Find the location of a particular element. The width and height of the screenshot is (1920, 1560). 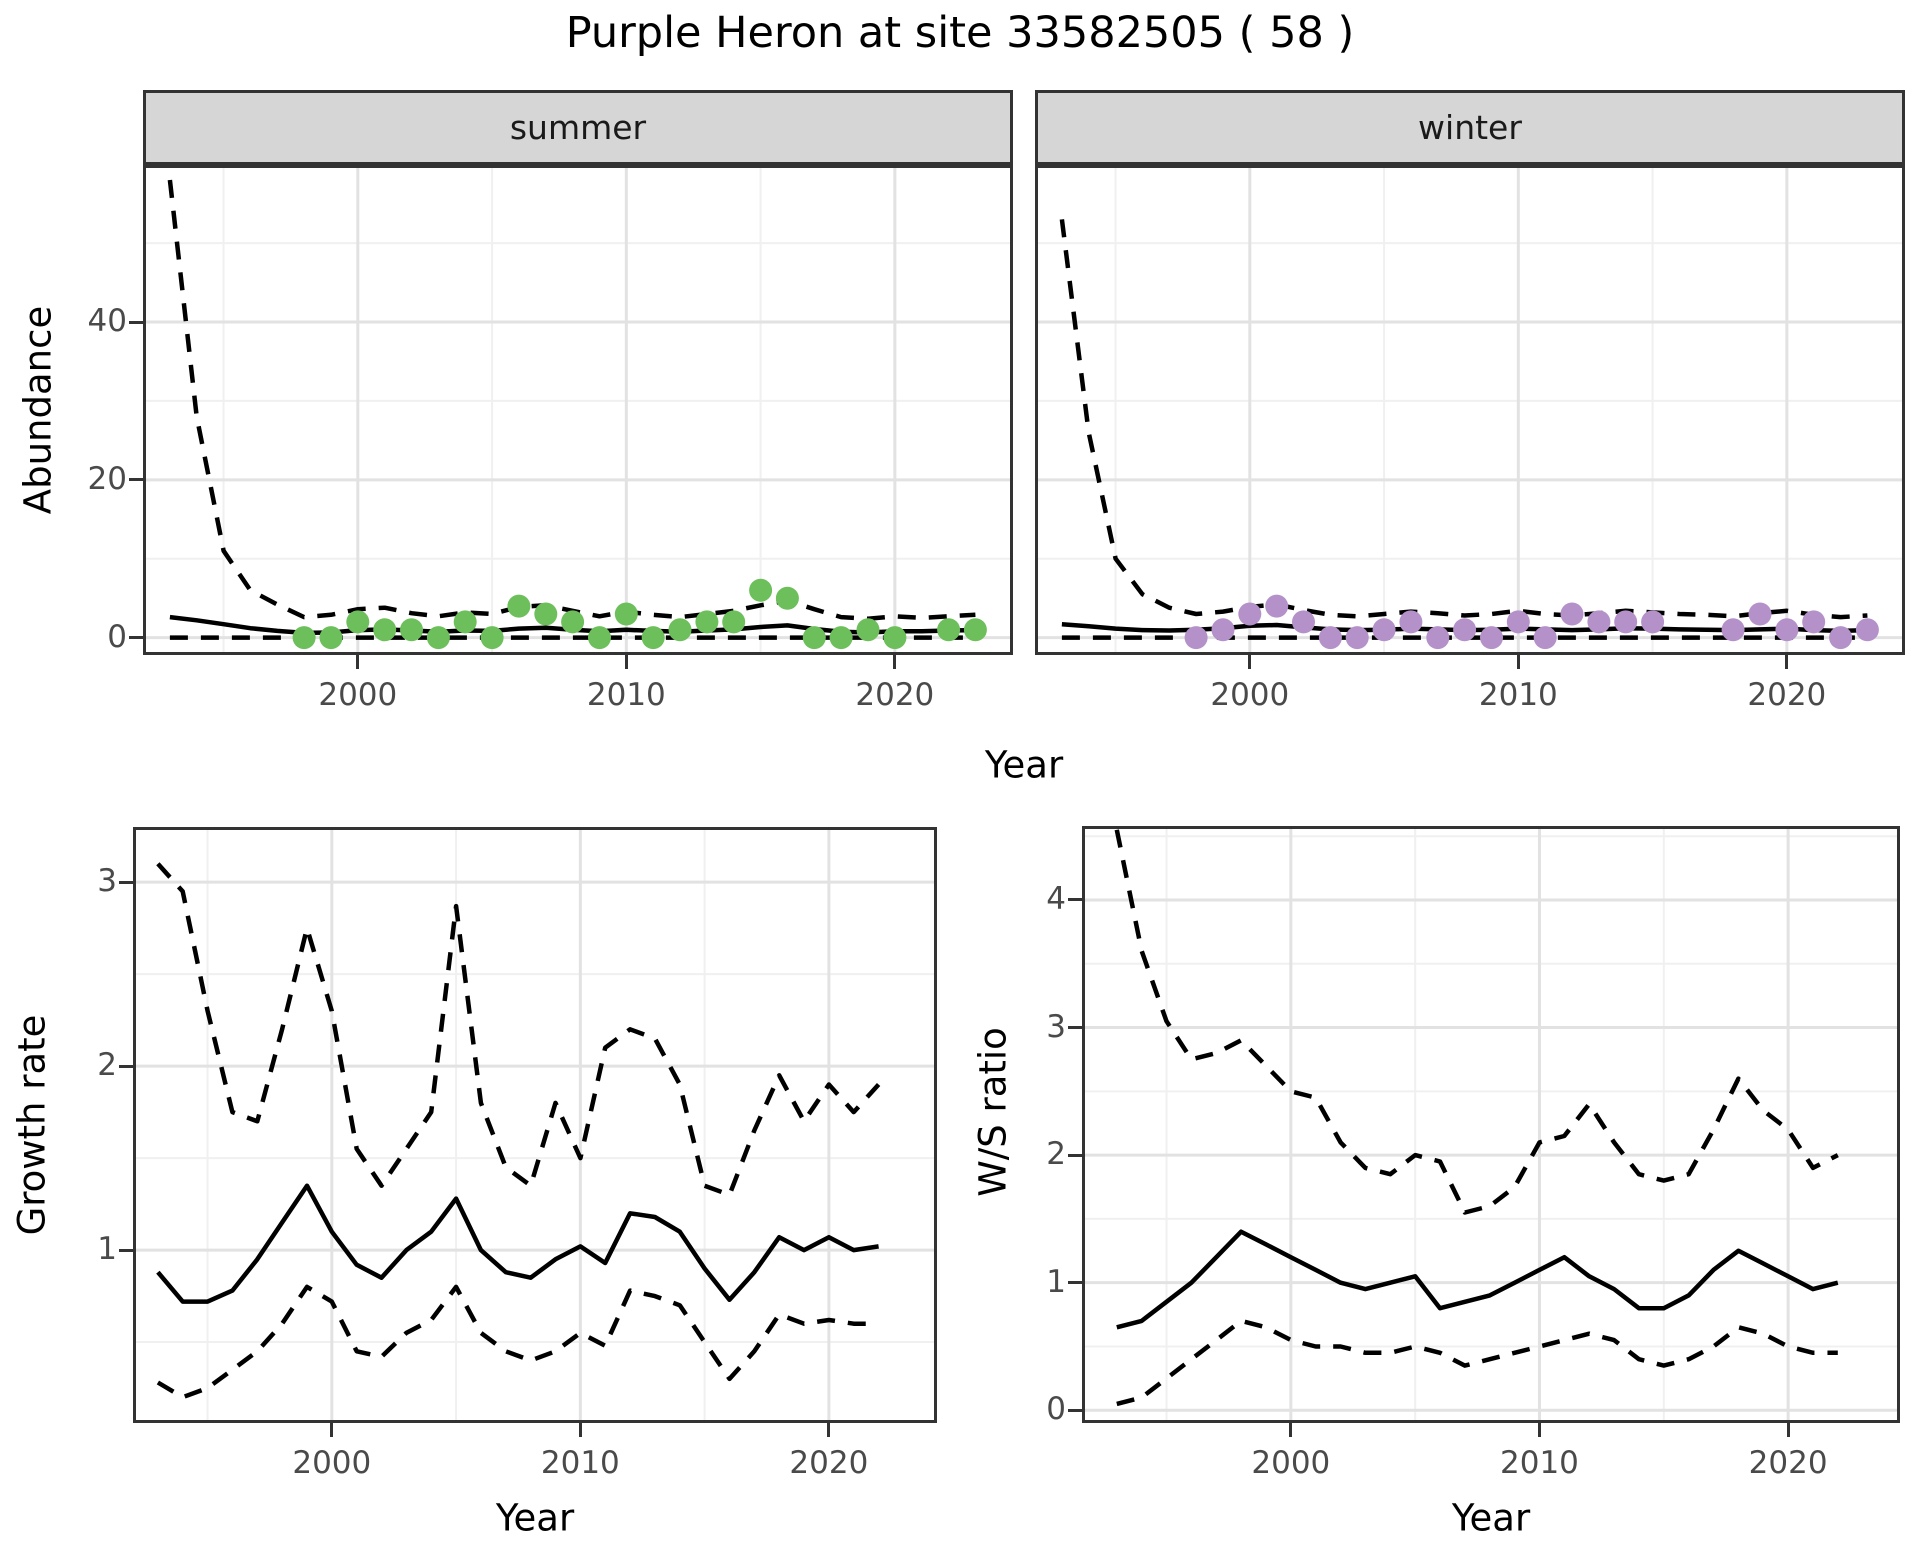

y-tick-label: 20 is located at coordinates (107, 478).